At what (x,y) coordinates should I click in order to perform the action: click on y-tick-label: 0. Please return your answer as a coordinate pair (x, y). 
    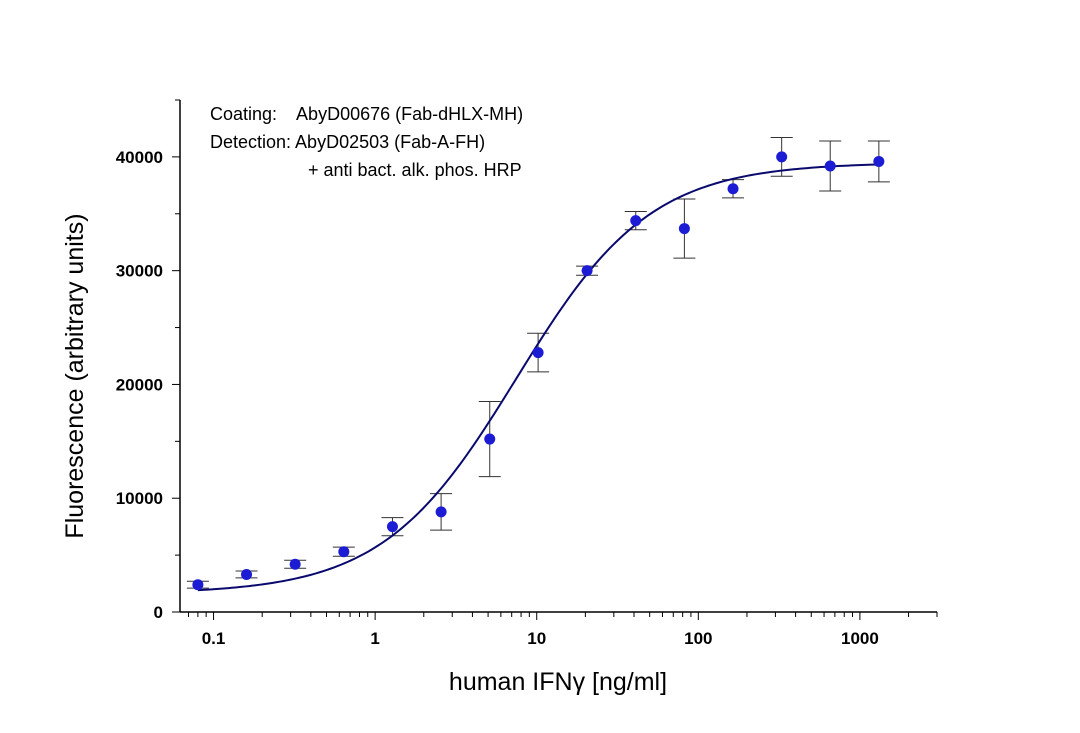
    Looking at the image, I should click on (158, 612).